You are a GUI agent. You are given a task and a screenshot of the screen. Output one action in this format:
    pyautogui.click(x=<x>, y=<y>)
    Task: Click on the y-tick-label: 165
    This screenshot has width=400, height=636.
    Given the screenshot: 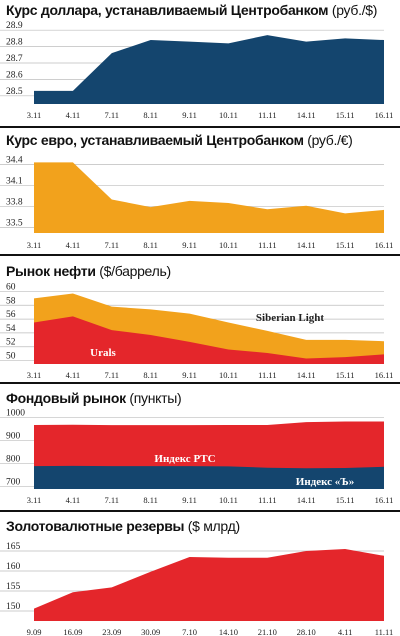 What is the action you would take?
    pyautogui.click(x=13, y=547)
    